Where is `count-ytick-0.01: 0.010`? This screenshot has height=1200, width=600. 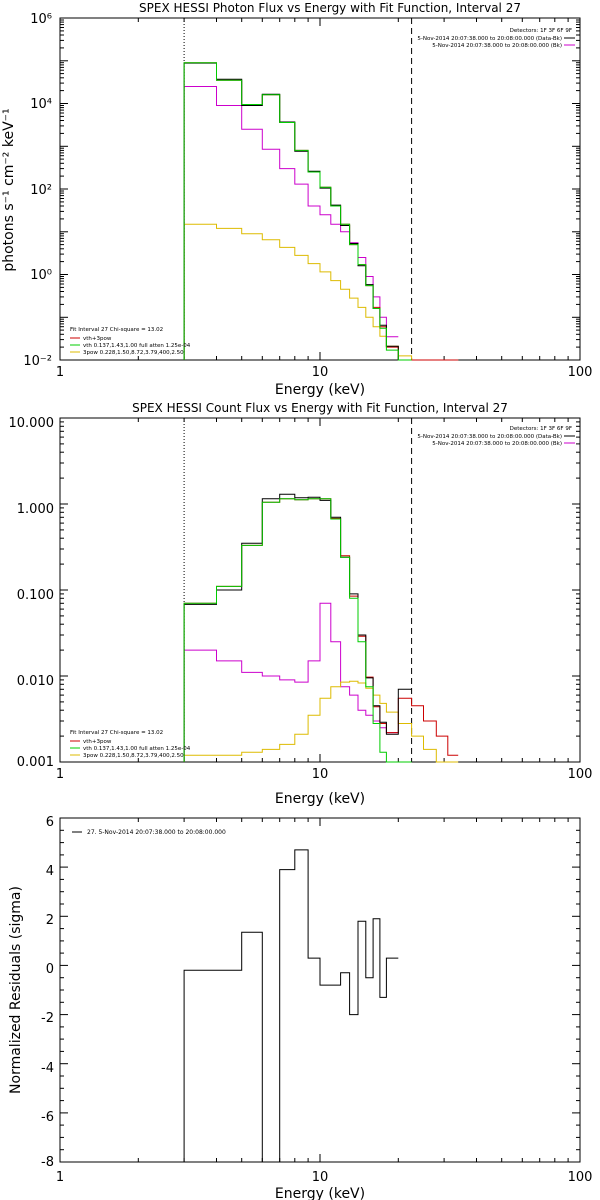
count-ytick-0.01: 0.010 is located at coordinates (35, 681).